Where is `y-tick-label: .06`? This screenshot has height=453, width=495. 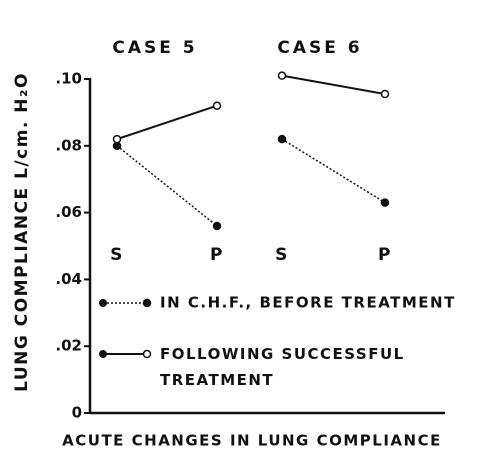
y-tick-label: .06 is located at coordinates (68, 212).